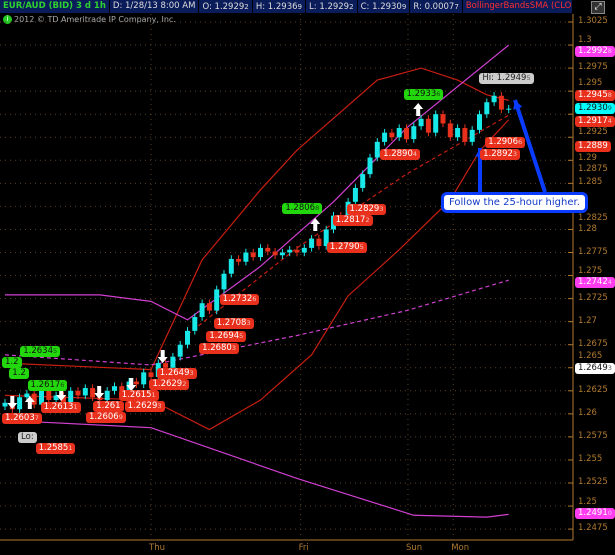 Image resolution: width=615 pixels, height=555 pixels. What do you see at coordinates (593, 389) in the screenshot?
I see `y-tick-label: 1.2625` at bounding box center [593, 389].